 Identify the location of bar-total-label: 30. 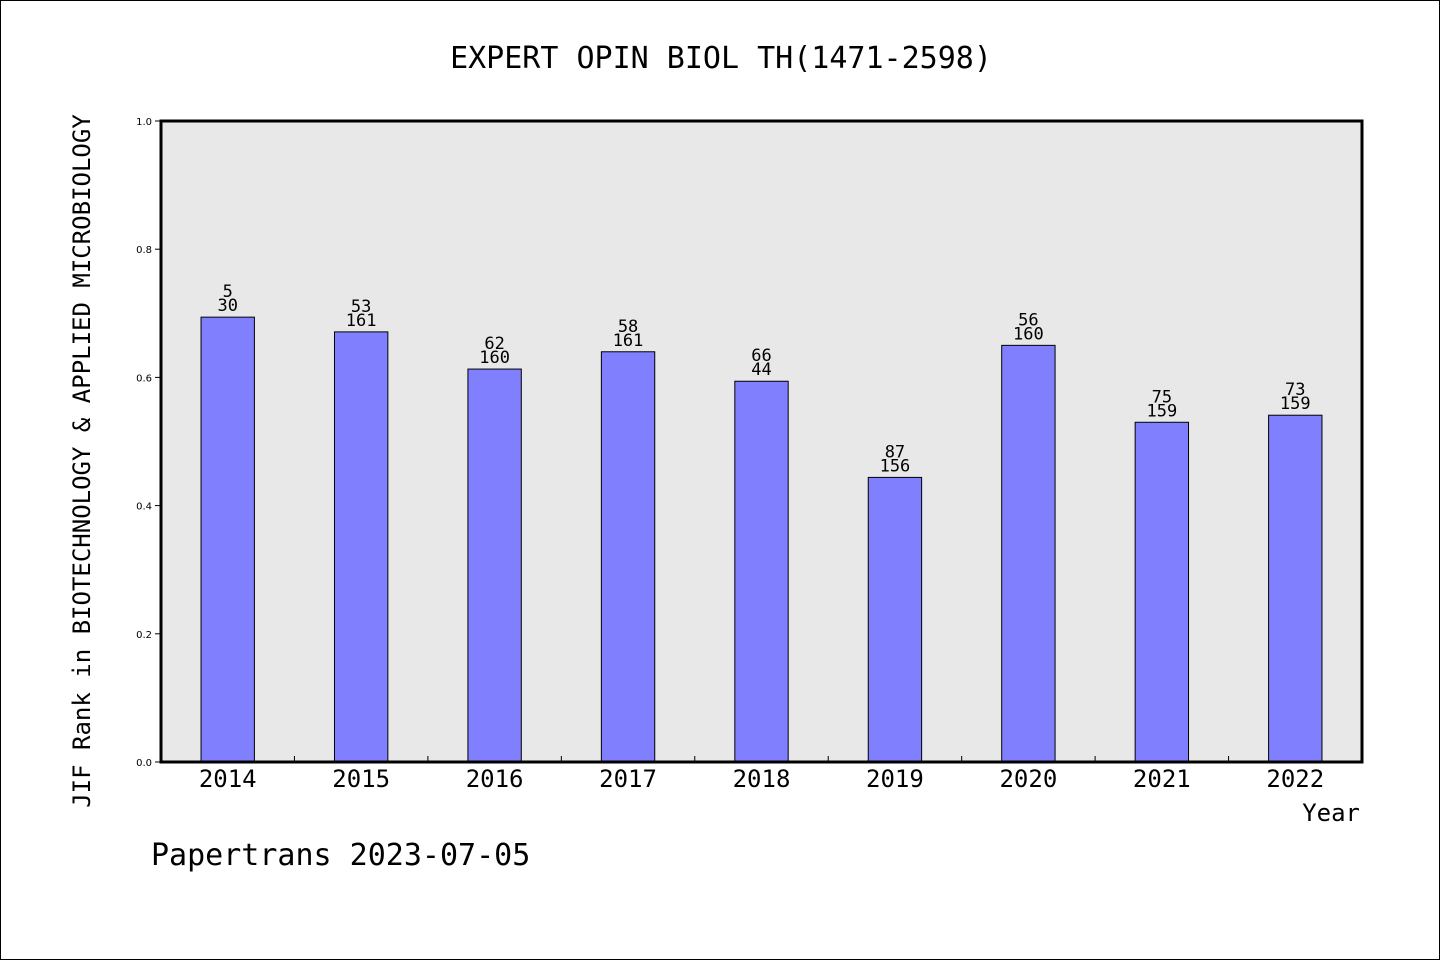
(227, 306).